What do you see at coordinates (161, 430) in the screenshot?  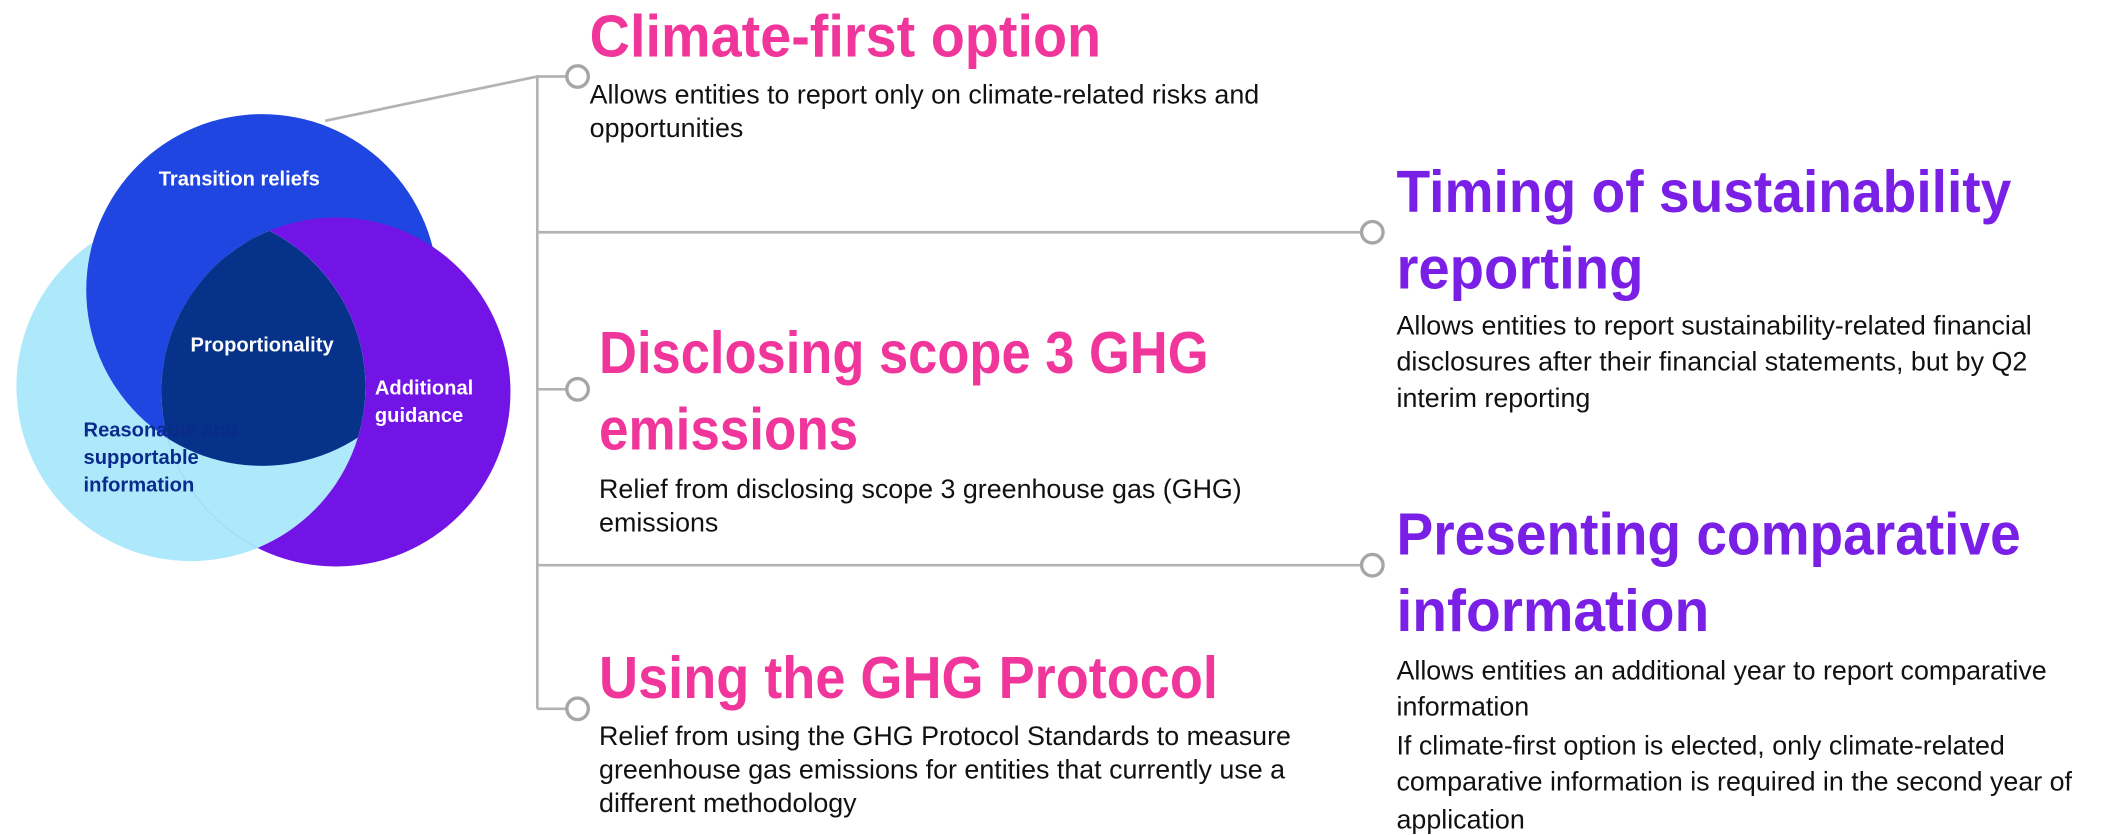 I see `venn-label: Reasonable and` at bounding box center [161, 430].